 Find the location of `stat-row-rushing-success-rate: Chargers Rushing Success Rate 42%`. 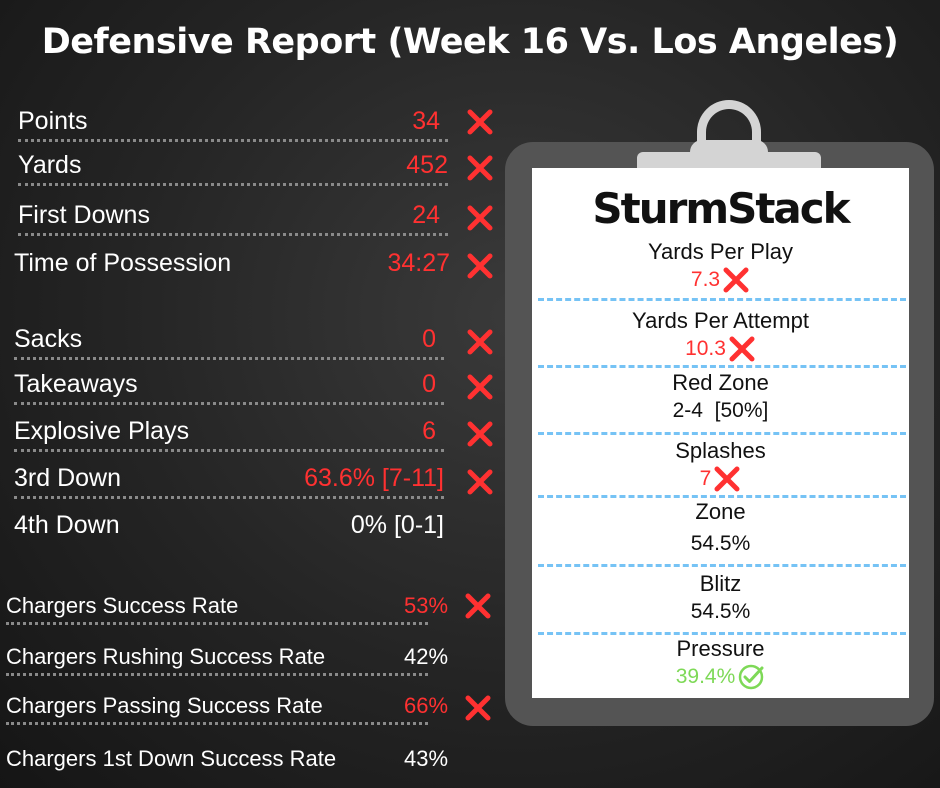

stat-row-rushing-success-rate: Chargers Rushing Success Rate 42% is located at coordinates (227, 656).